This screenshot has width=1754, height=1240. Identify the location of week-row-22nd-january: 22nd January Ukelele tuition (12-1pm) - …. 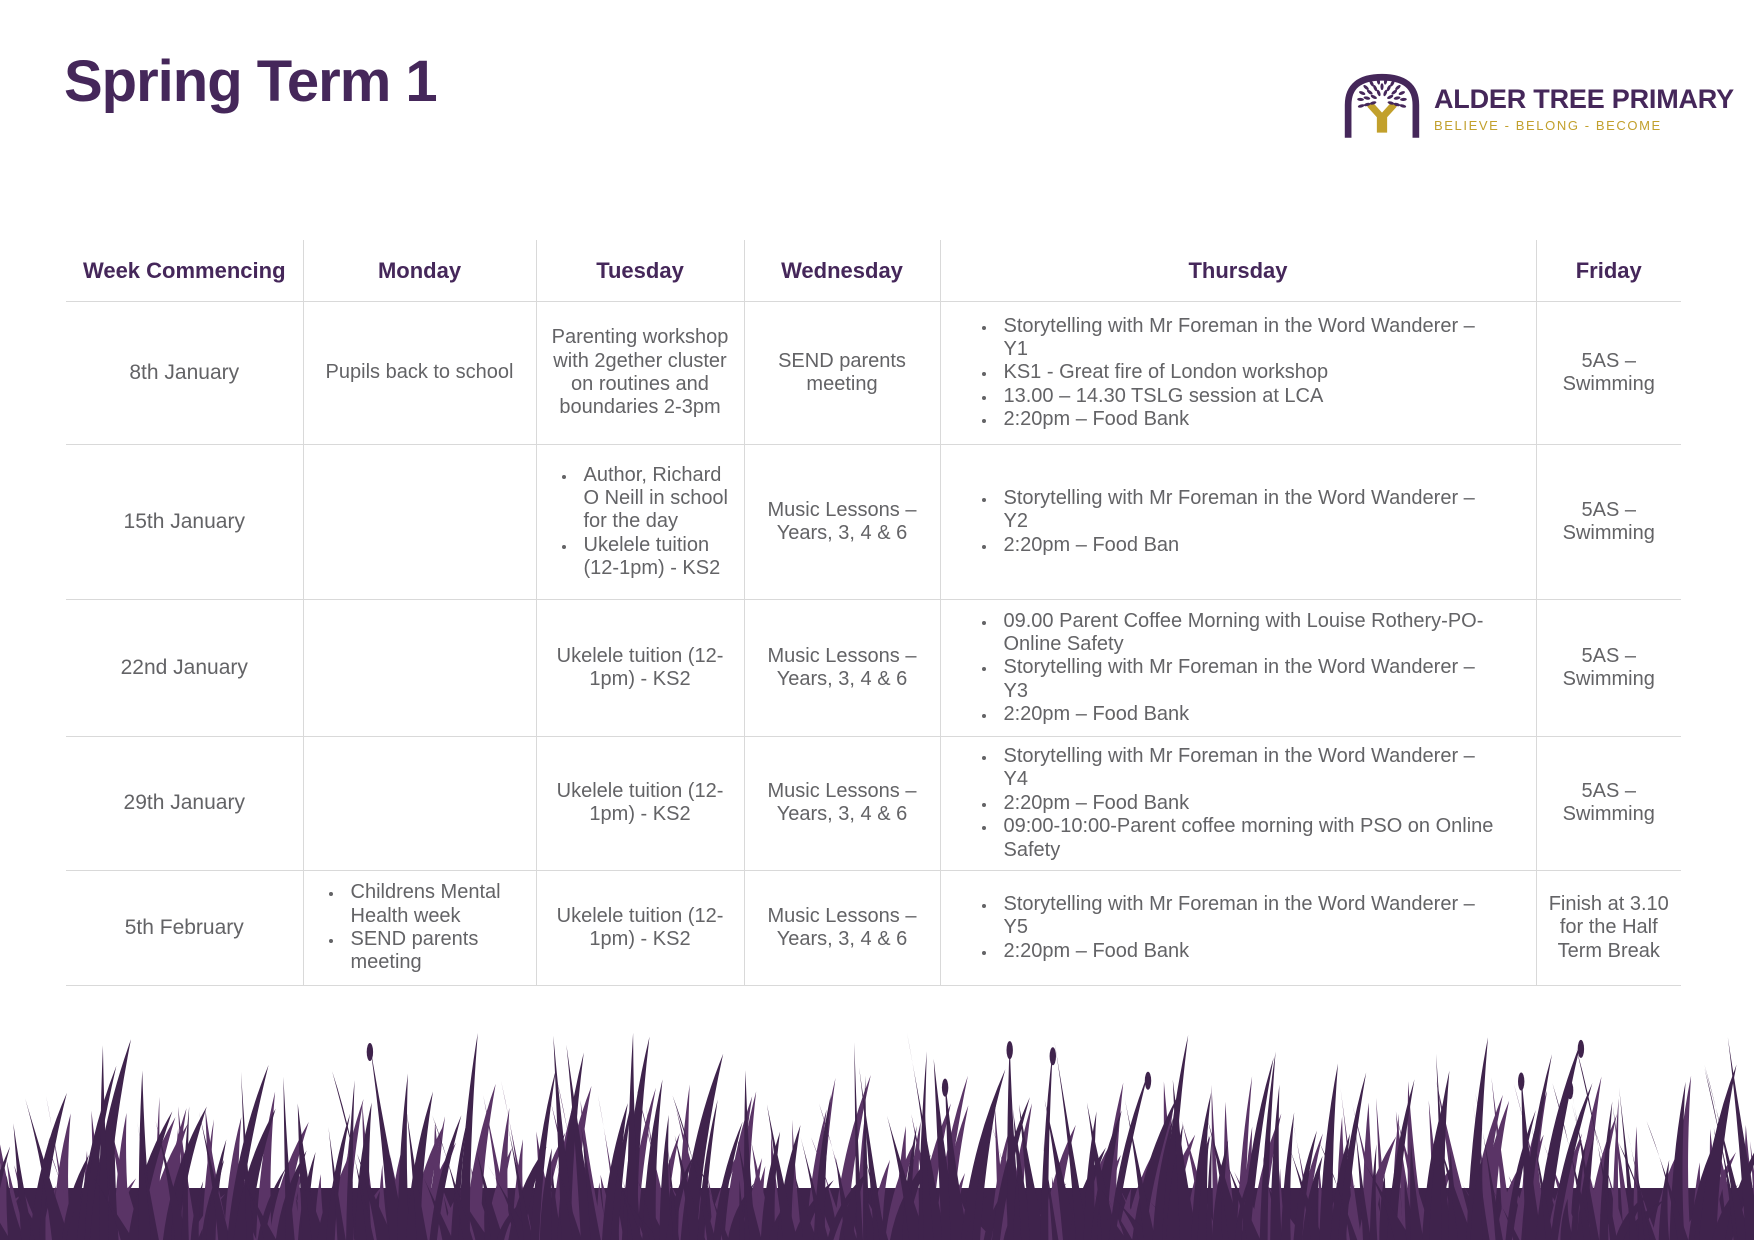
(873, 668).